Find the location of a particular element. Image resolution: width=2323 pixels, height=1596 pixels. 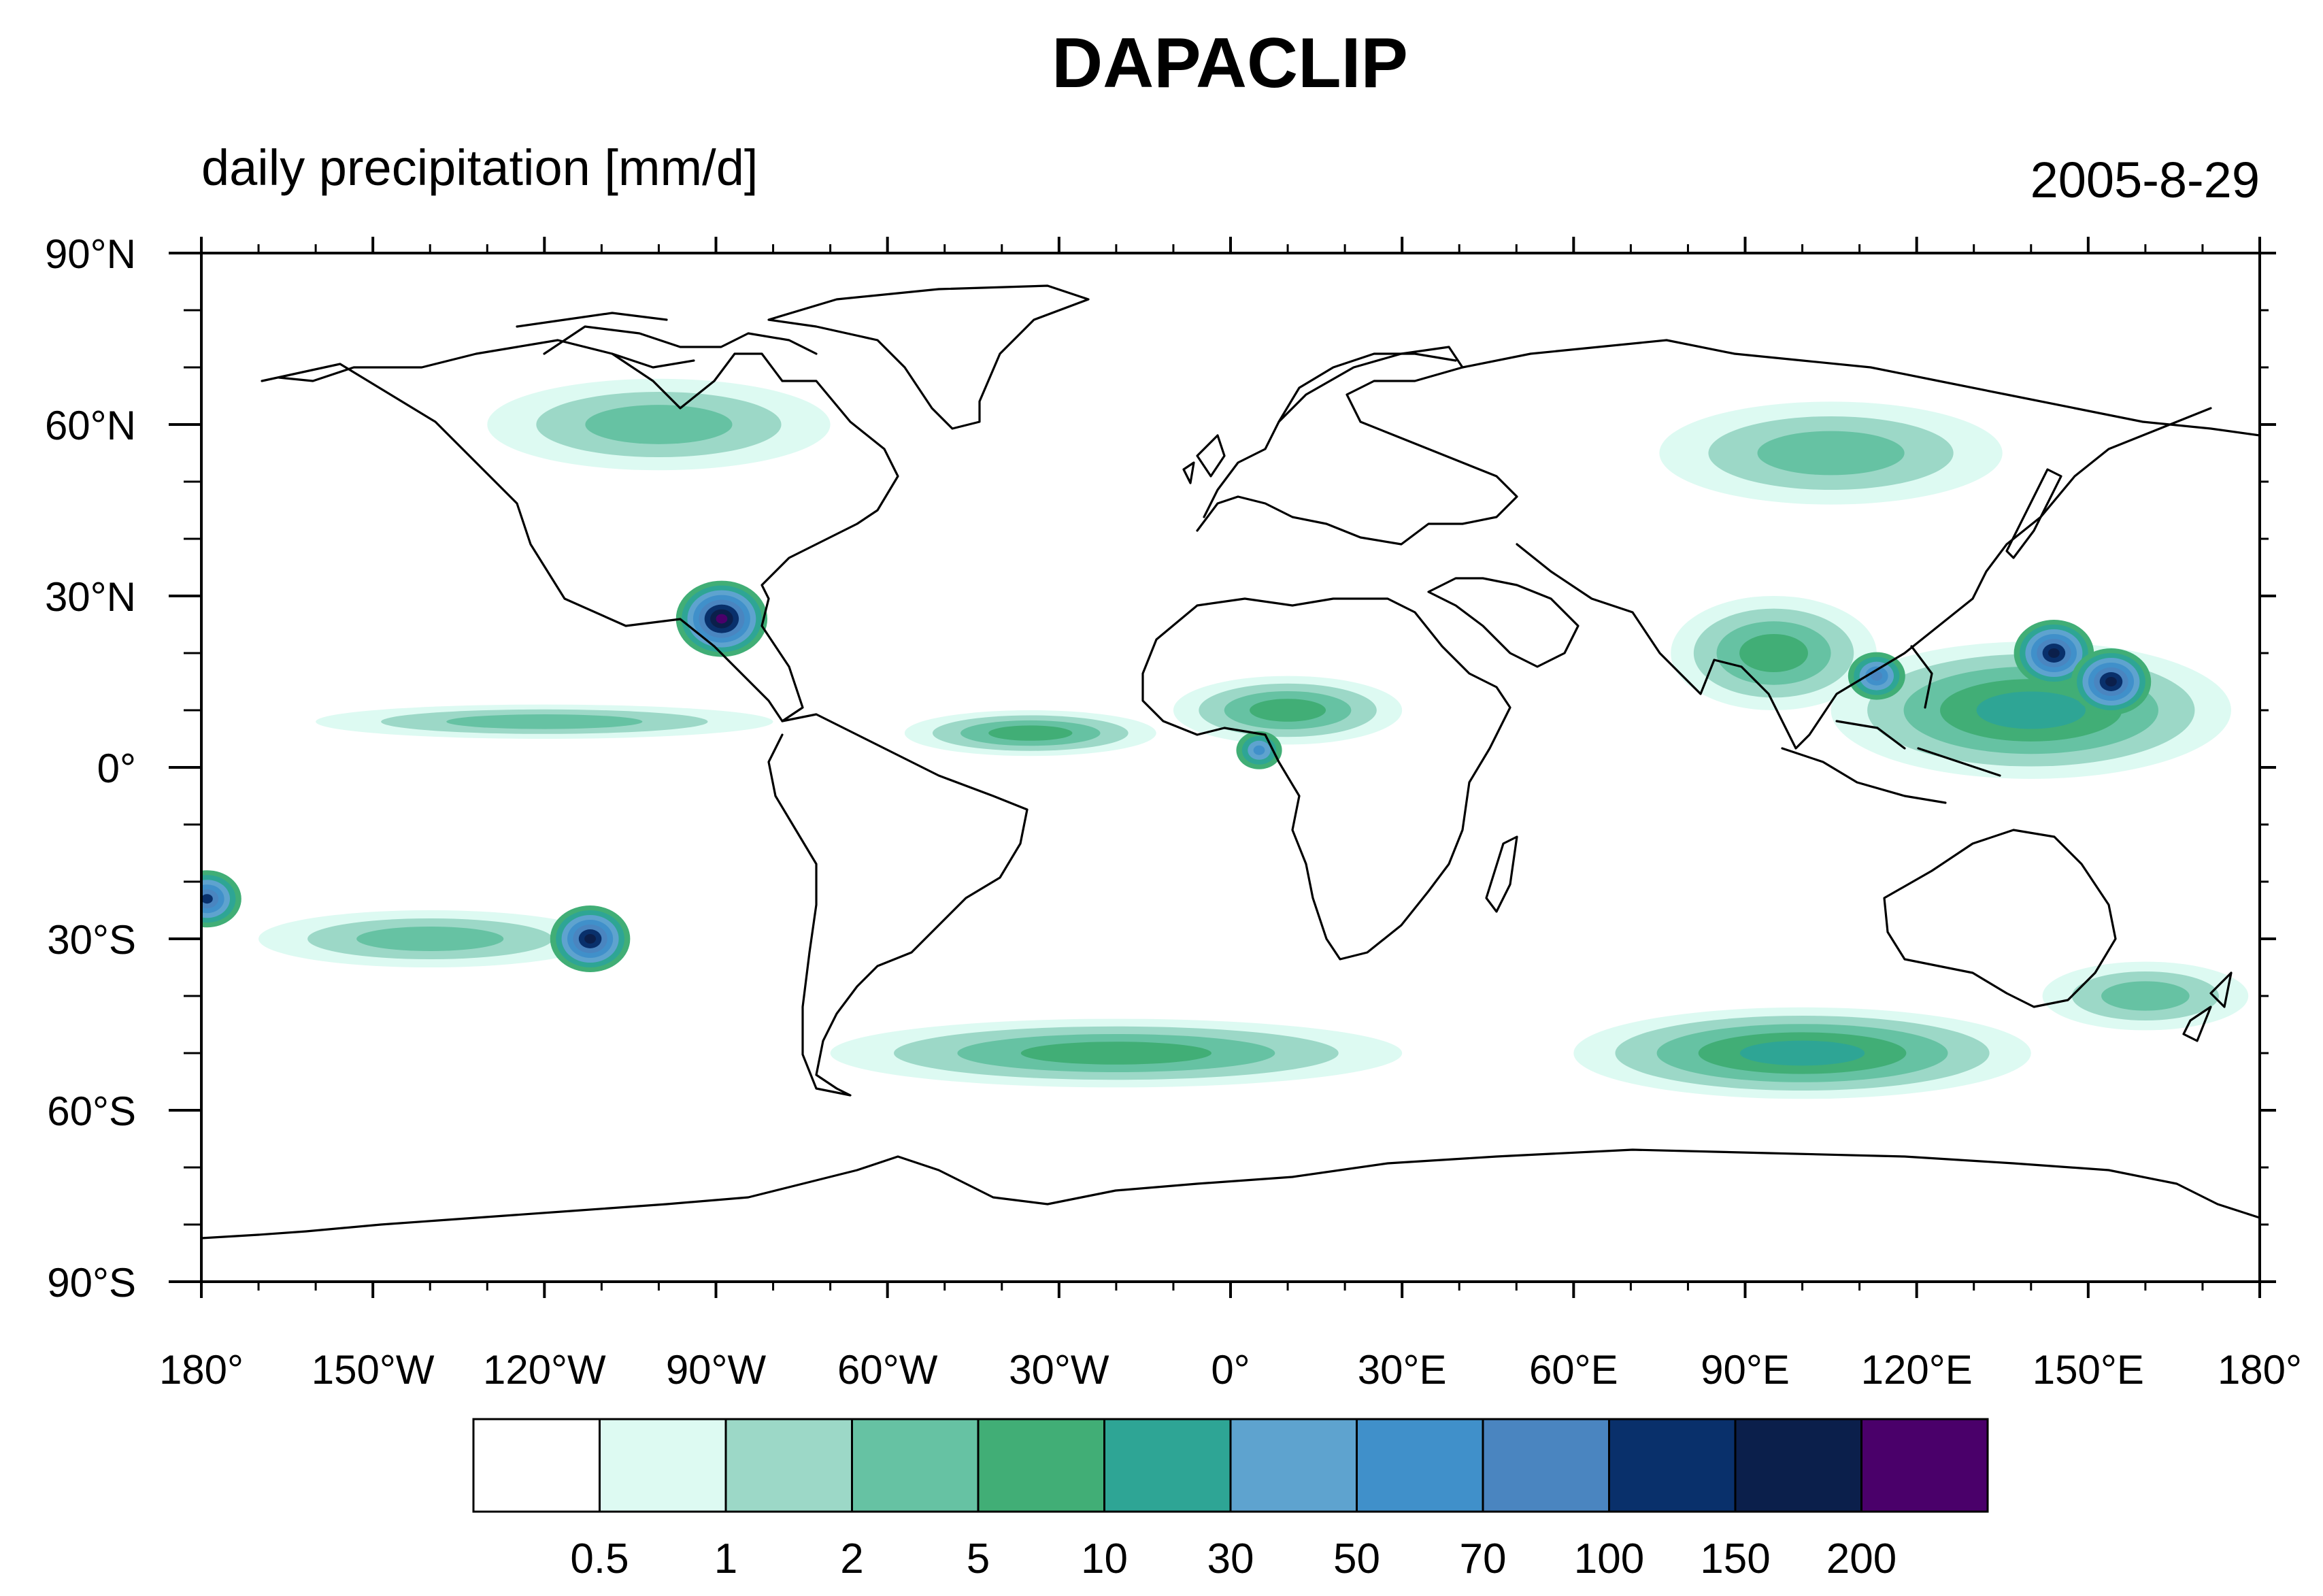

colorbar-label: 0.5 is located at coordinates (599, 1558).